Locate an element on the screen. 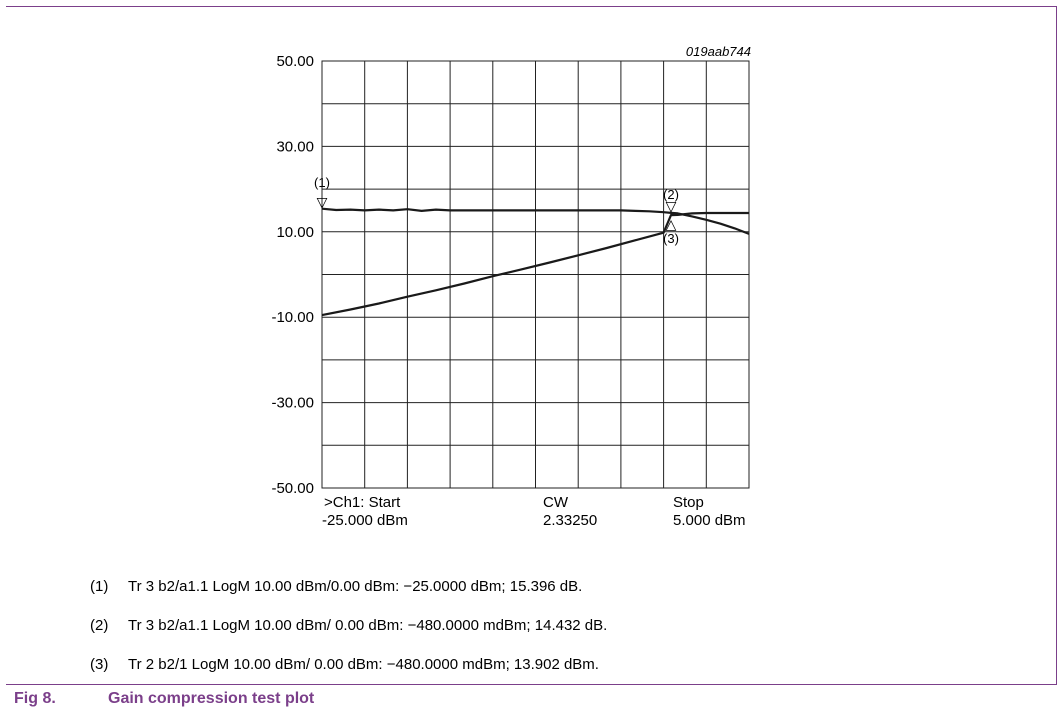 The height and width of the screenshot is (715, 1062). figure-id-label: 019aab744 is located at coordinates (718, 51).